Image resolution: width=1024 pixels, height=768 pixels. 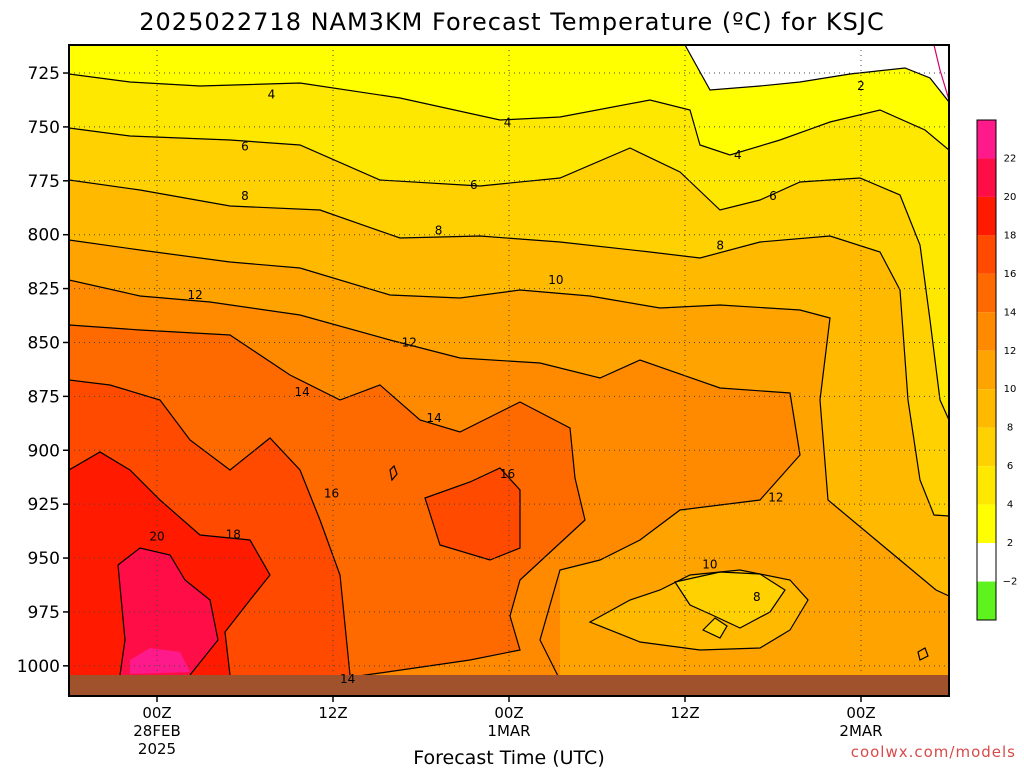 I want to click on colorbar-label: 2, so click(x=1010, y=543).